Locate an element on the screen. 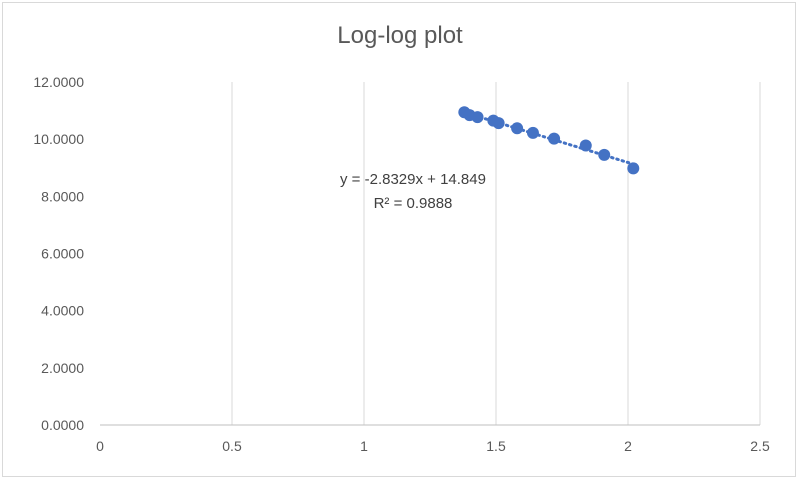  x-tick-label: 1 is located at coordinates (364, 446).